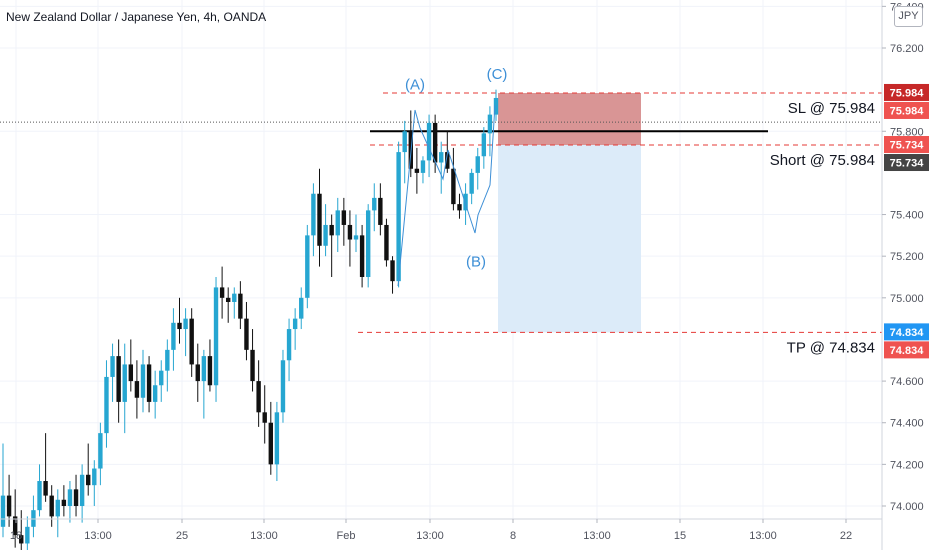 The image size is (932, 550). What do you see at coordinates (831, 108) in the screenshot?
I see `sl-annotation: SL @ 75.984` at bounding box center [831, 108].